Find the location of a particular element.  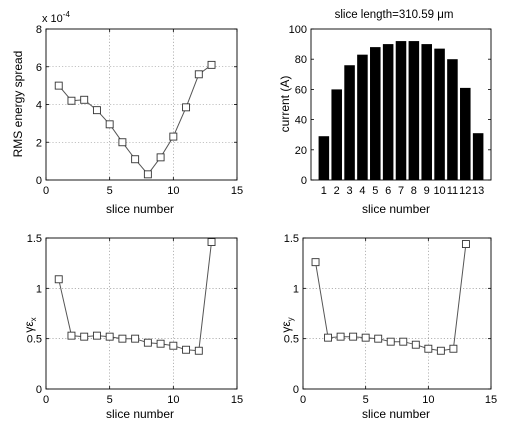

x-tick-label: 9 is located at coordinates (427, 191).